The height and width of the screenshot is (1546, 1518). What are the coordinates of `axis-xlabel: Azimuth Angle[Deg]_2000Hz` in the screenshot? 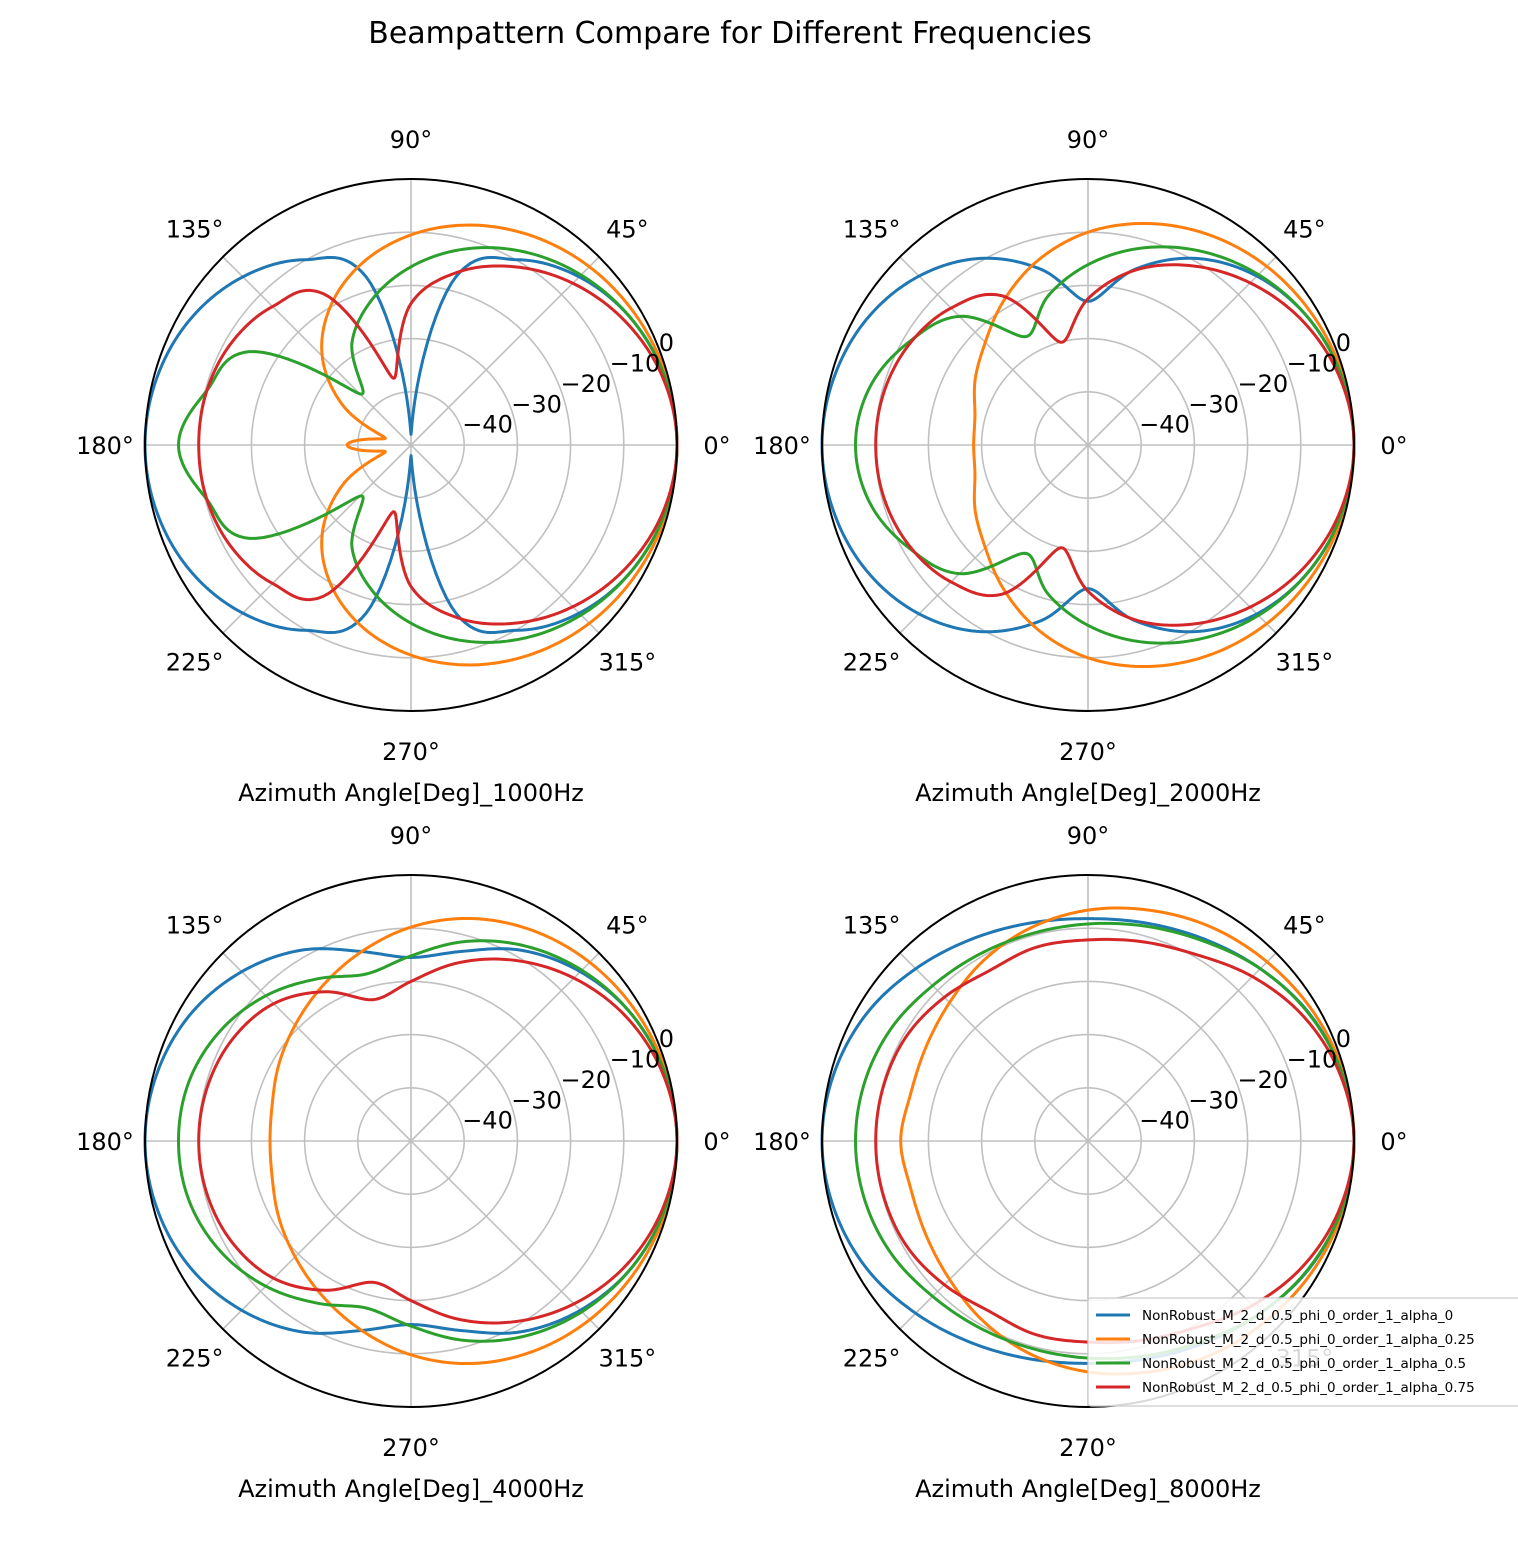 It's located at (1088, 793).